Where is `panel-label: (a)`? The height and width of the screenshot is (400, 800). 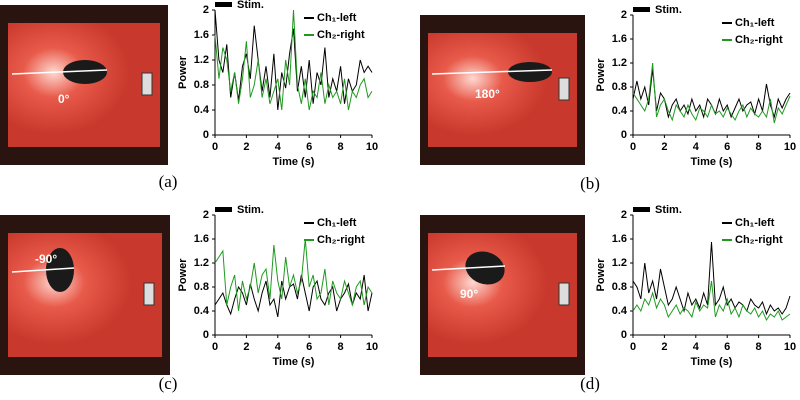 panel-label: (a) is located at coordinates (168, 181).